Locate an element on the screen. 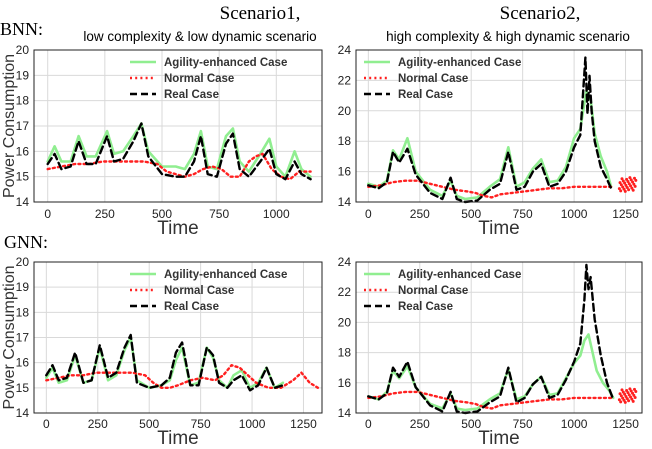 This screenshot has width=652, height=449. y-tick-label: 14 is located at coordinates (23, 202).